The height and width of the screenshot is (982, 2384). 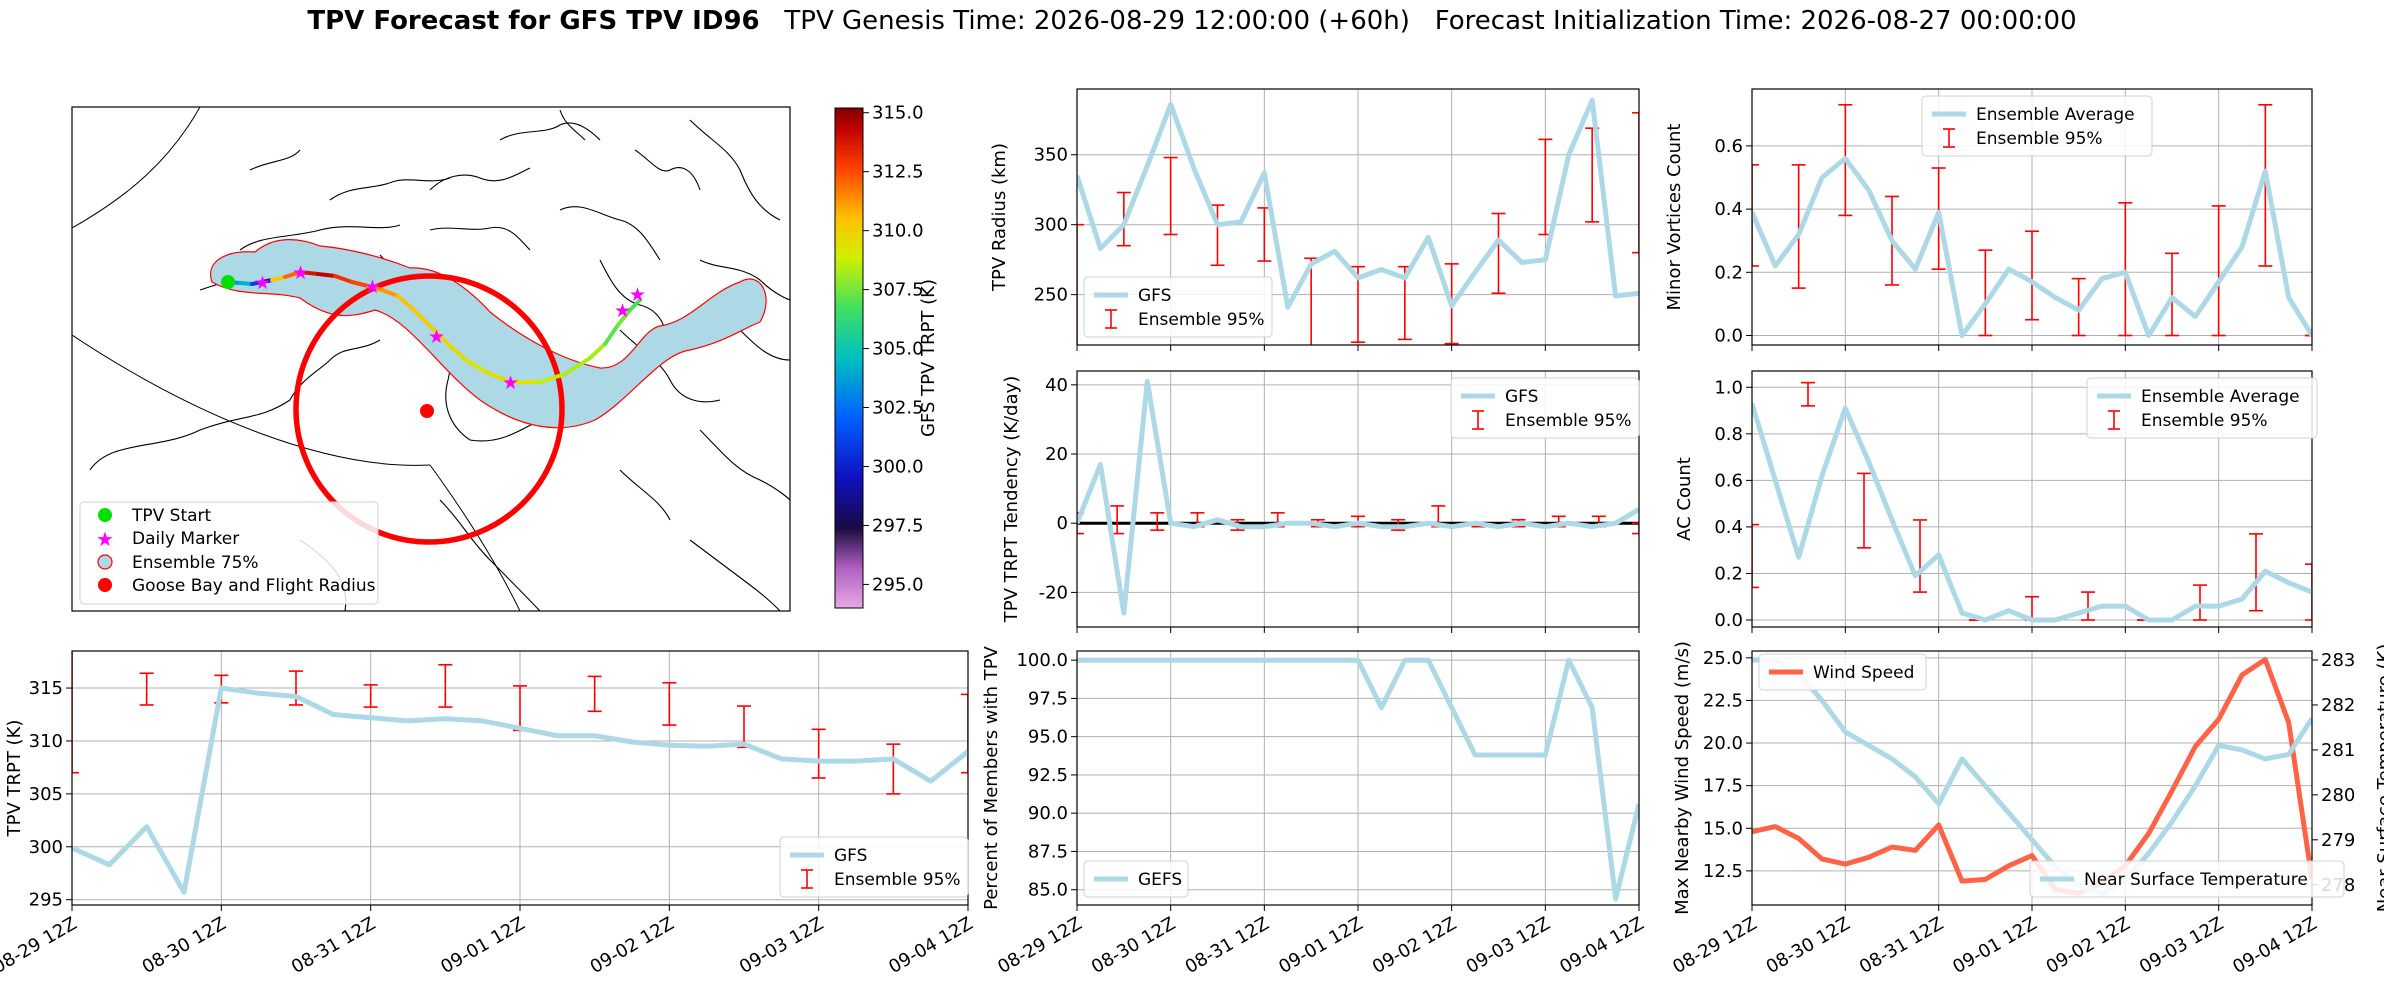 I want to click on y-axis-label: Minor Vortices Count, so click(x=1674, y=217).